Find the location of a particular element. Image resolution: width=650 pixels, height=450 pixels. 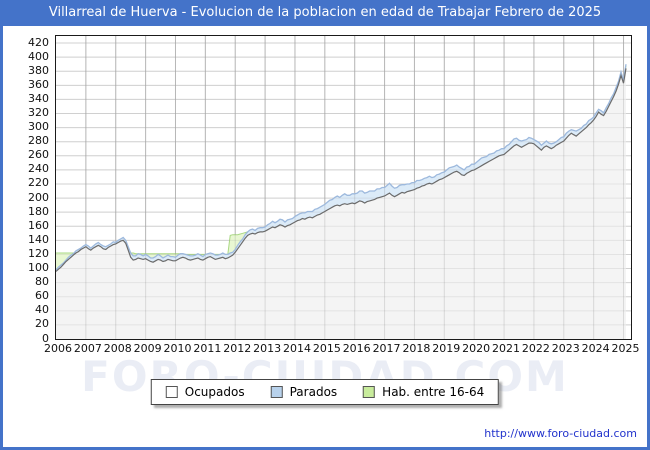

x-tick-label: 2016 is located at coordinates (356, 348).